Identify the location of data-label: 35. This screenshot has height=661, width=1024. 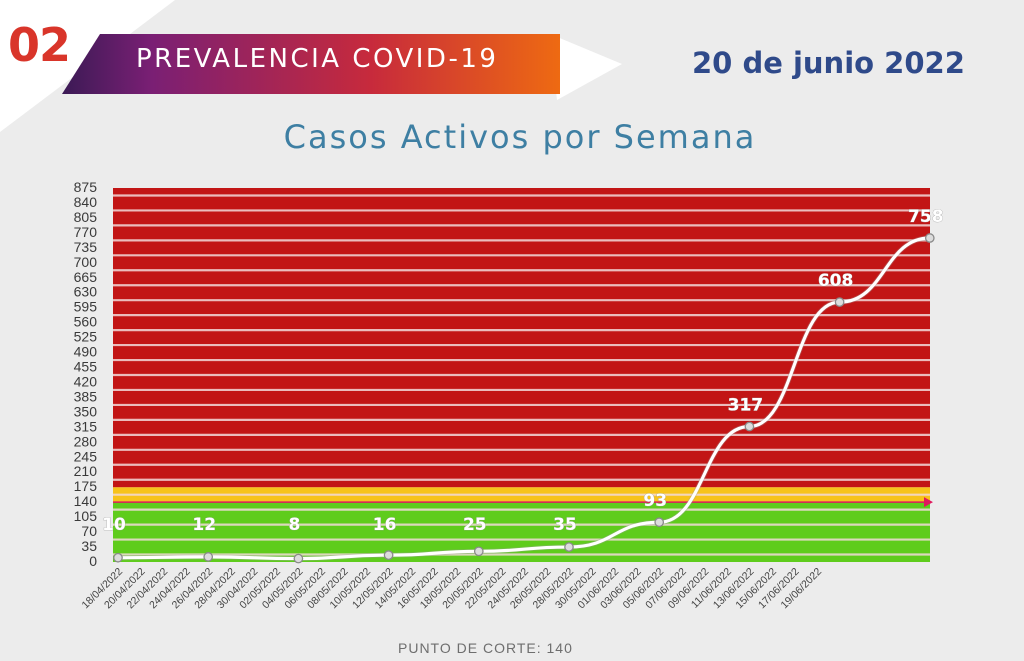
(565, 525).